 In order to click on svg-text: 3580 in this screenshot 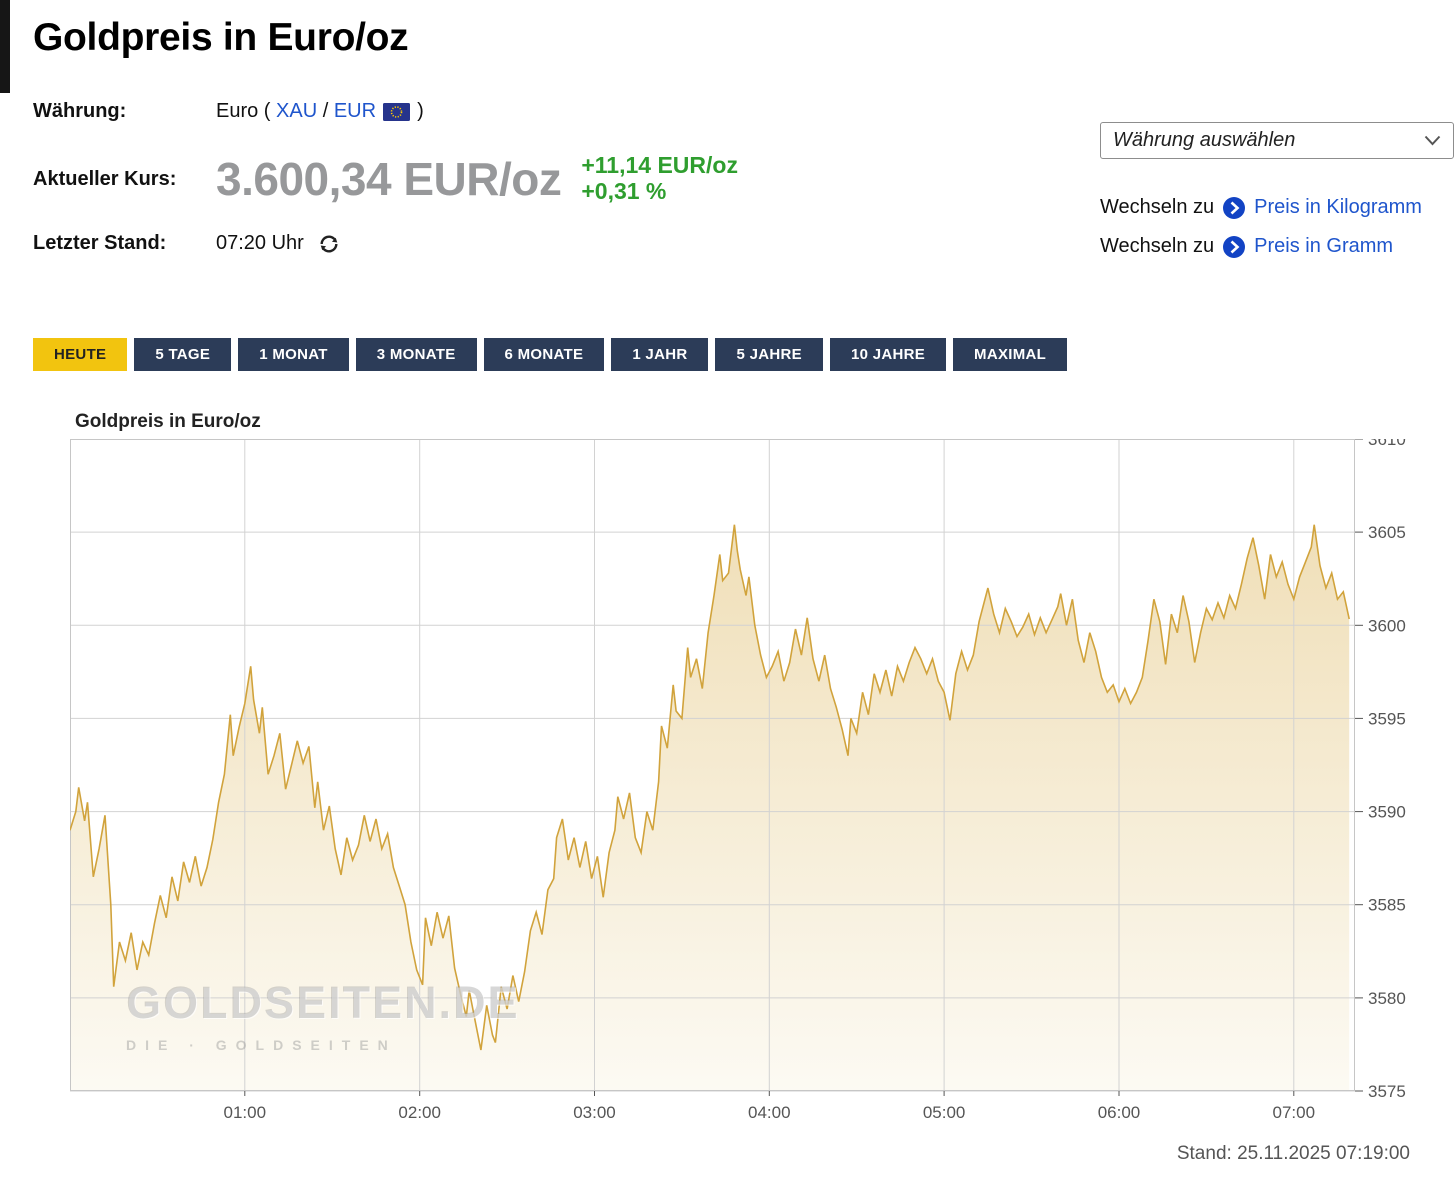, I will do `click(1387, 998)`.